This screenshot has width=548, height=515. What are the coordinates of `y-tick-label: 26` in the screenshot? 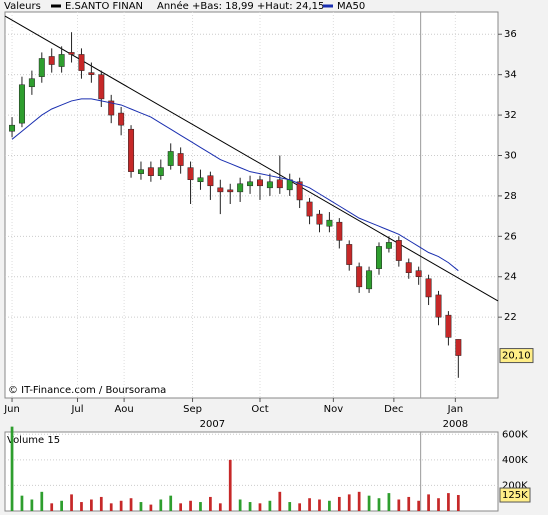 It's located at (510, 236).